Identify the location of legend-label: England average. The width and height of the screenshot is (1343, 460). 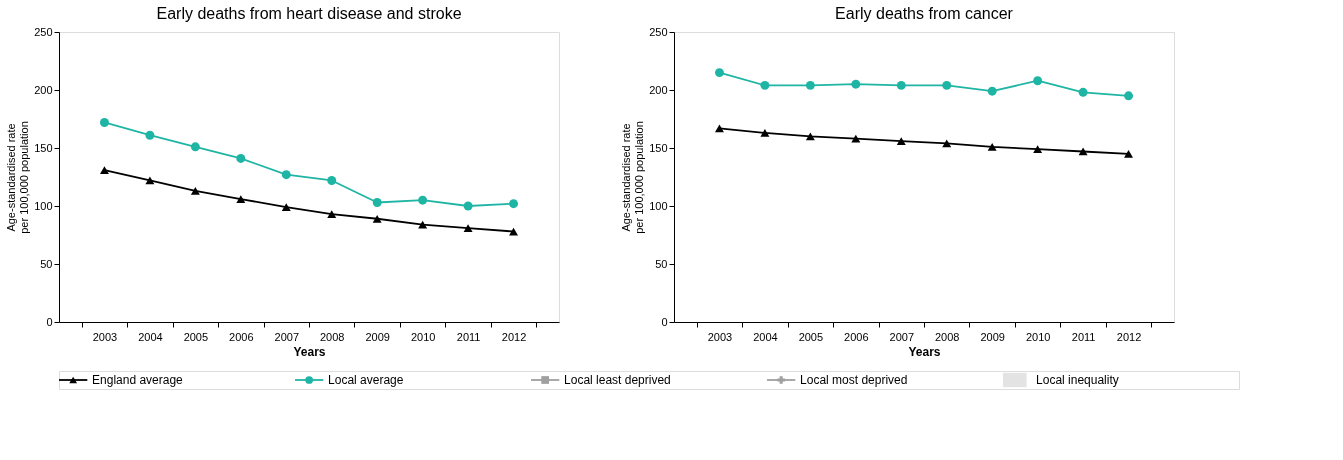
(138, 380).